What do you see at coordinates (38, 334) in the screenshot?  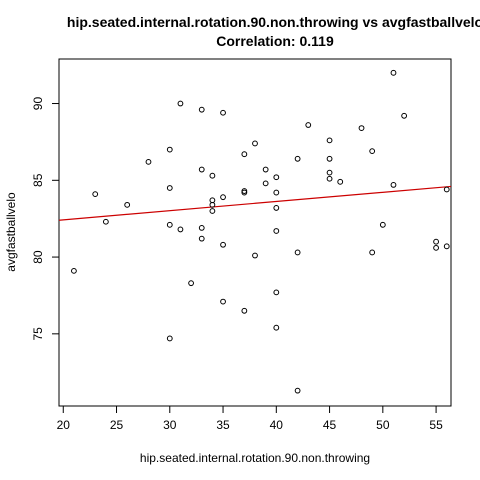 I see `y-tick-label: 75` at bounding box center [38, 334].